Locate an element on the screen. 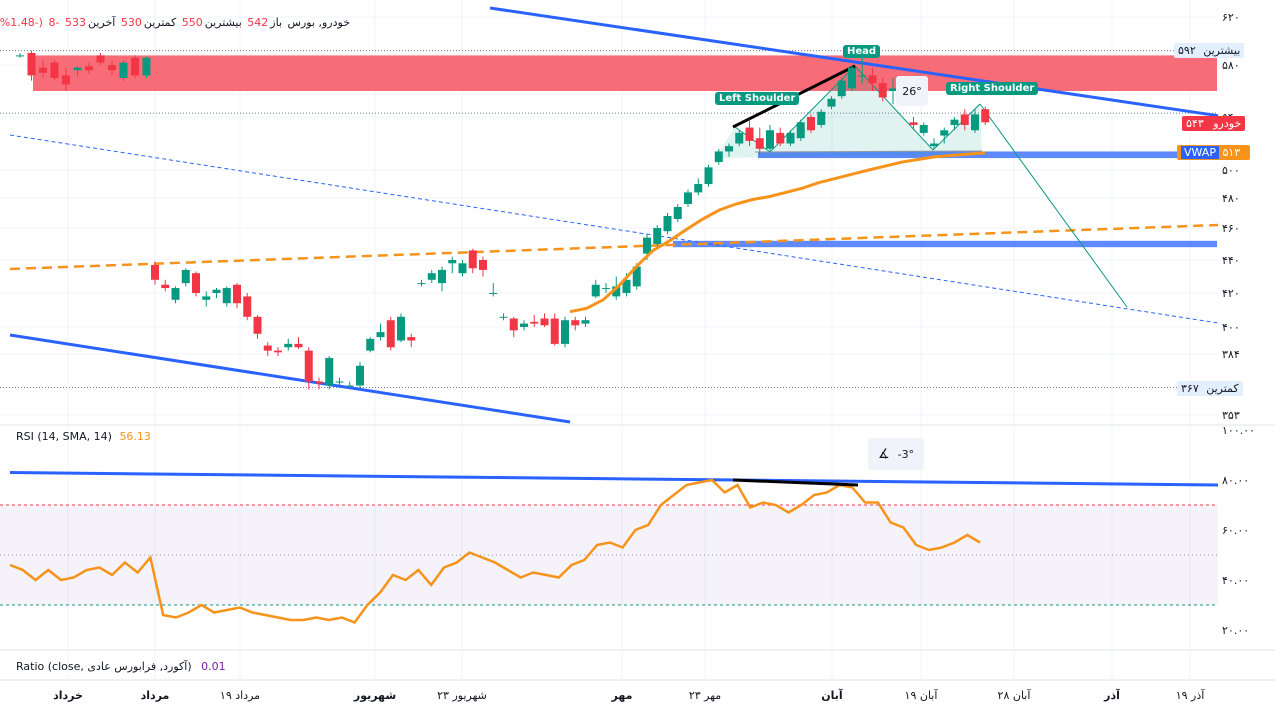 This screenshot has height=720, width=1275. price-axis-tick: ۵۰۰ is located at coordinates (1231, 170).